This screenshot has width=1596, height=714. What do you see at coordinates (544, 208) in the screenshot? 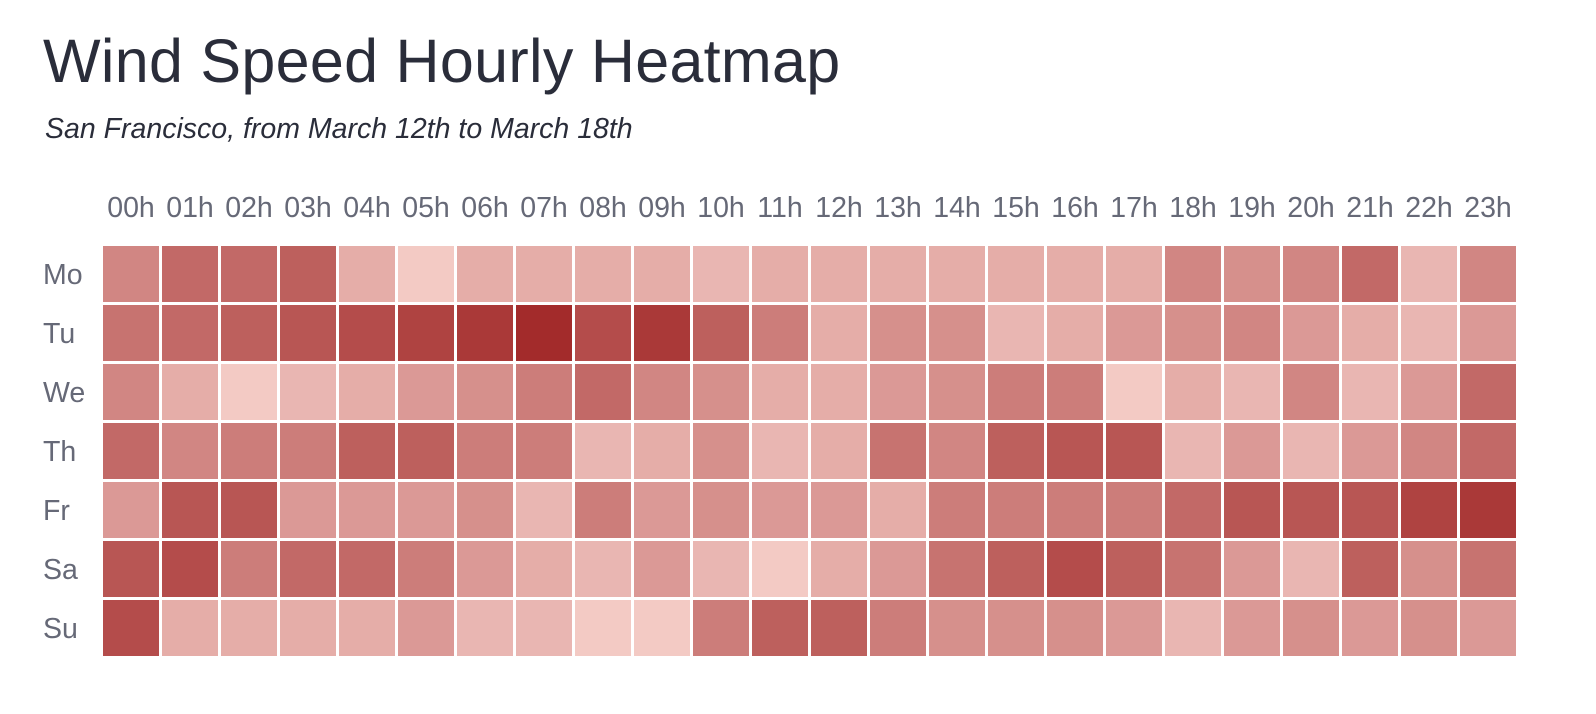
I see `x-tick-label: 07h` at bounding box center [544, 208].